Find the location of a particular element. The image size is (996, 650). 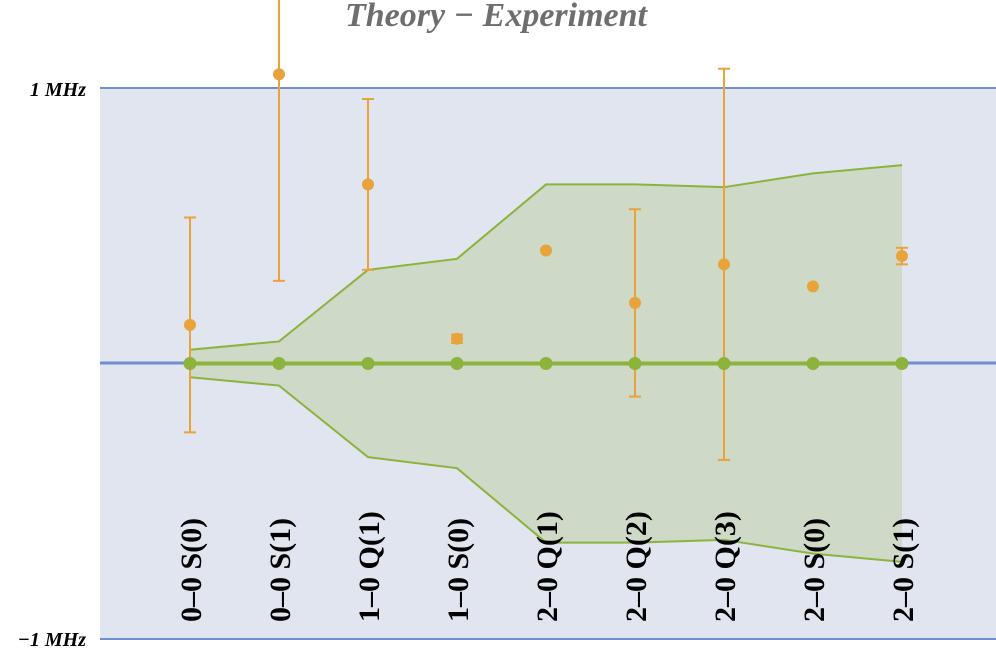

x-tick-label-7: 2–0 S(0) is located at coordinates (814, 570).